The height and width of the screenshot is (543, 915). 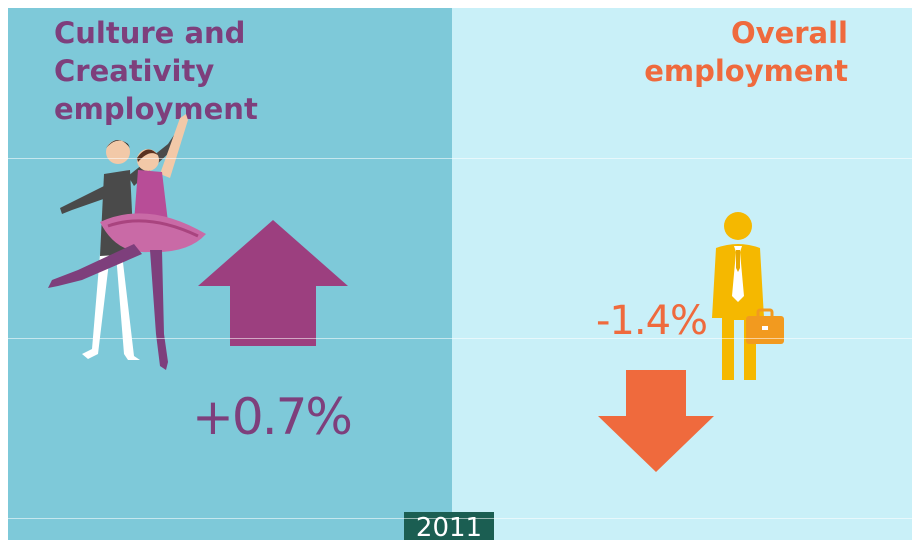 I want to click on culture-employment-title: Culture and Creativity employment, so click(x=156, y=71).